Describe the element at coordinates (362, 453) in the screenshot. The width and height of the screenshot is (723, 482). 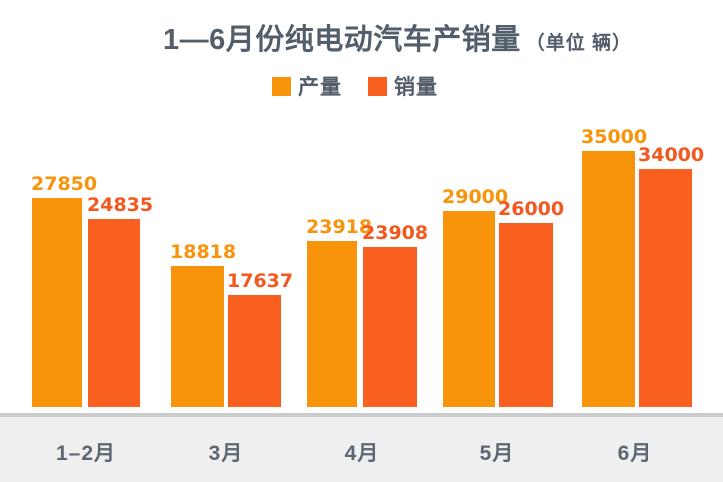
I see `x-axis-label: 4月` at that location.